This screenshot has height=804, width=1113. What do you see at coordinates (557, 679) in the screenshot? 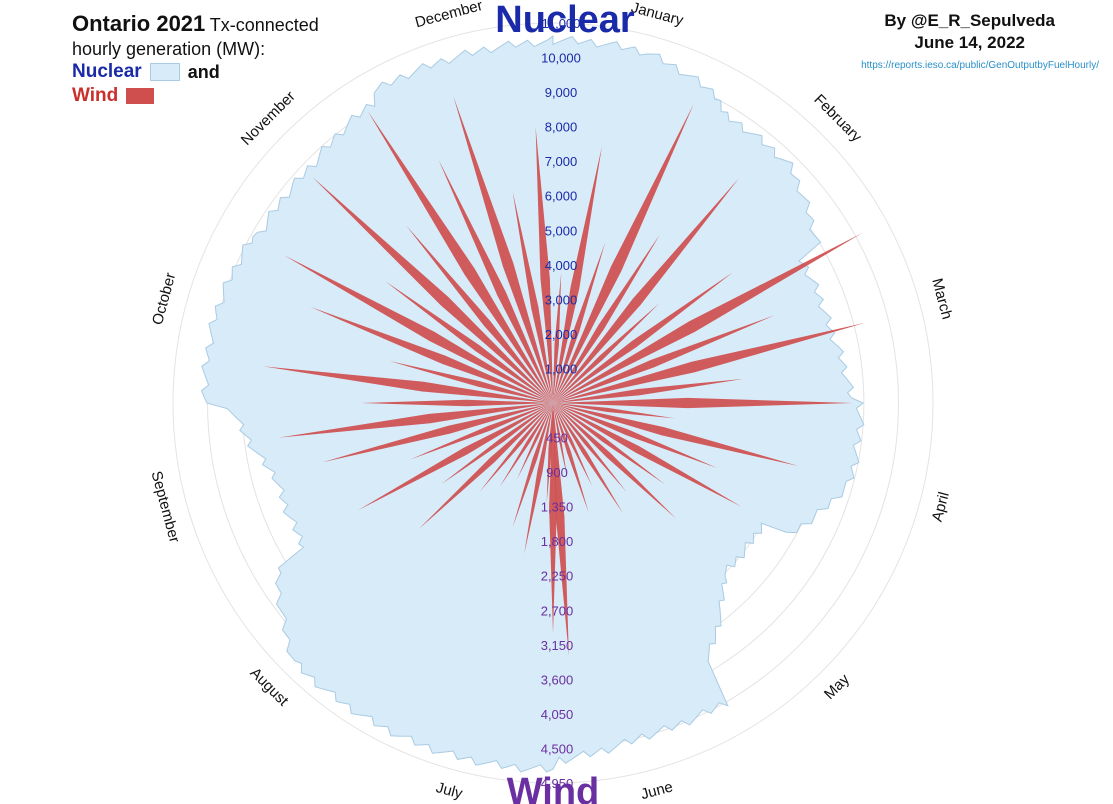
I see `wind-tick-label: 3,600` at bounding box center [557, 679].